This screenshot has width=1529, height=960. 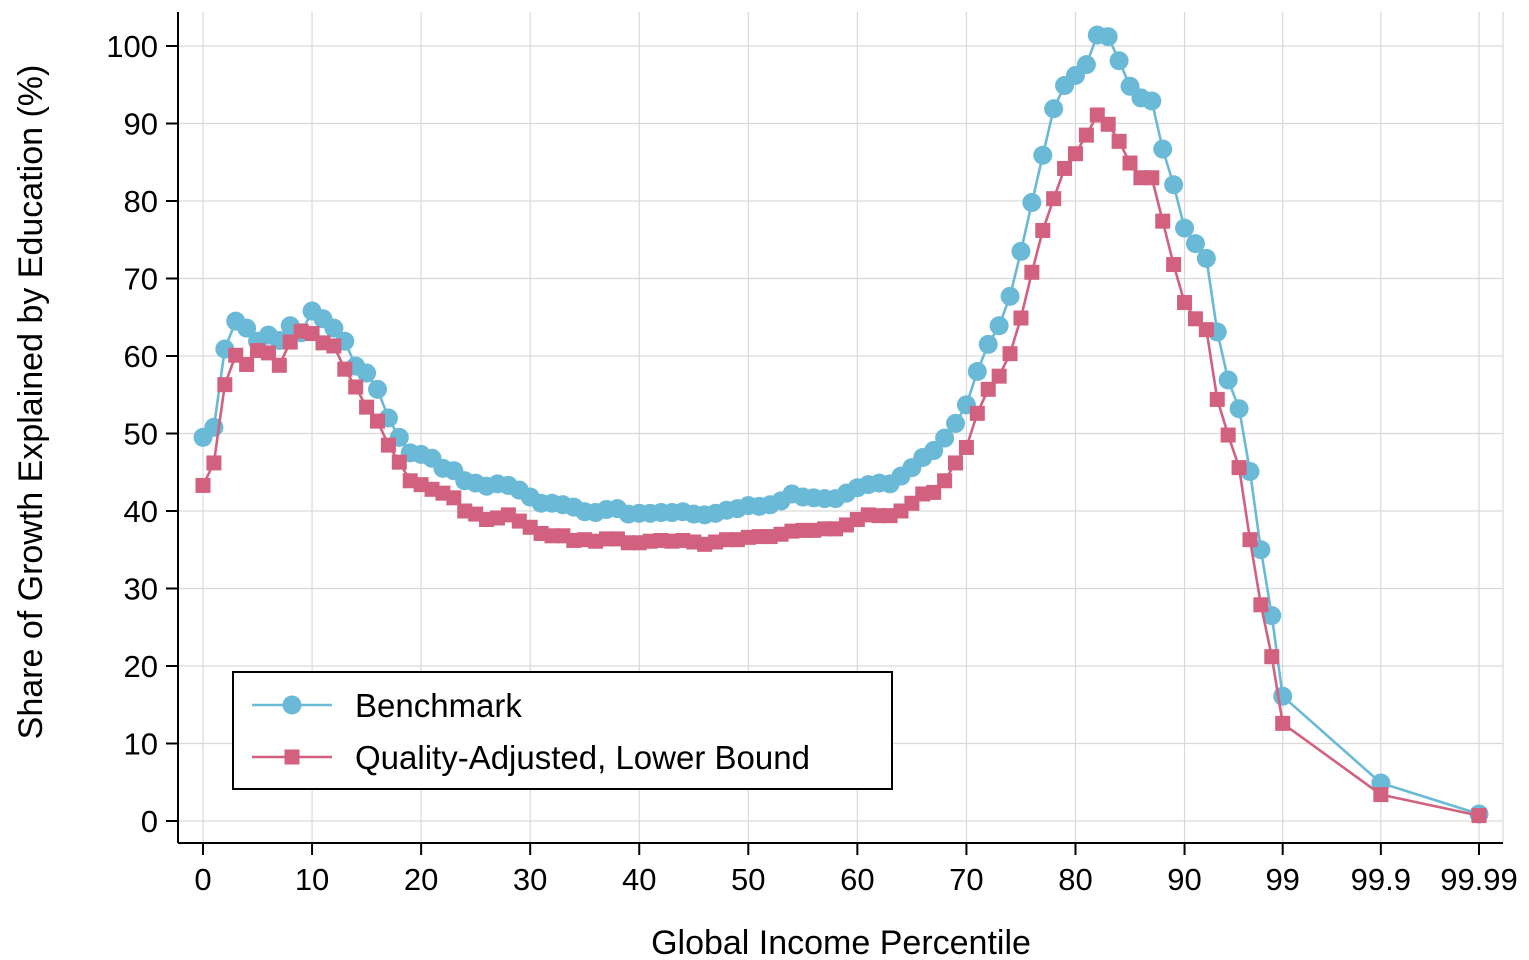 I want to click on x-tick-label: 40, so click(x=639, y=879).